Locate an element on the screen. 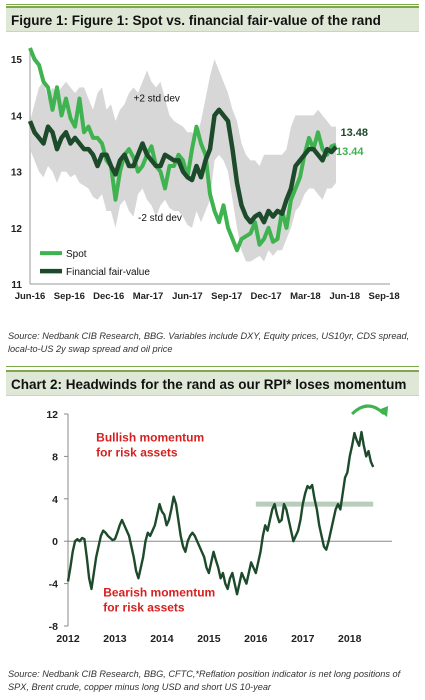 This screenshot has width=425, height=700. bullish-annotation-line: Bullish momentum is located at coordinates (150, 438).